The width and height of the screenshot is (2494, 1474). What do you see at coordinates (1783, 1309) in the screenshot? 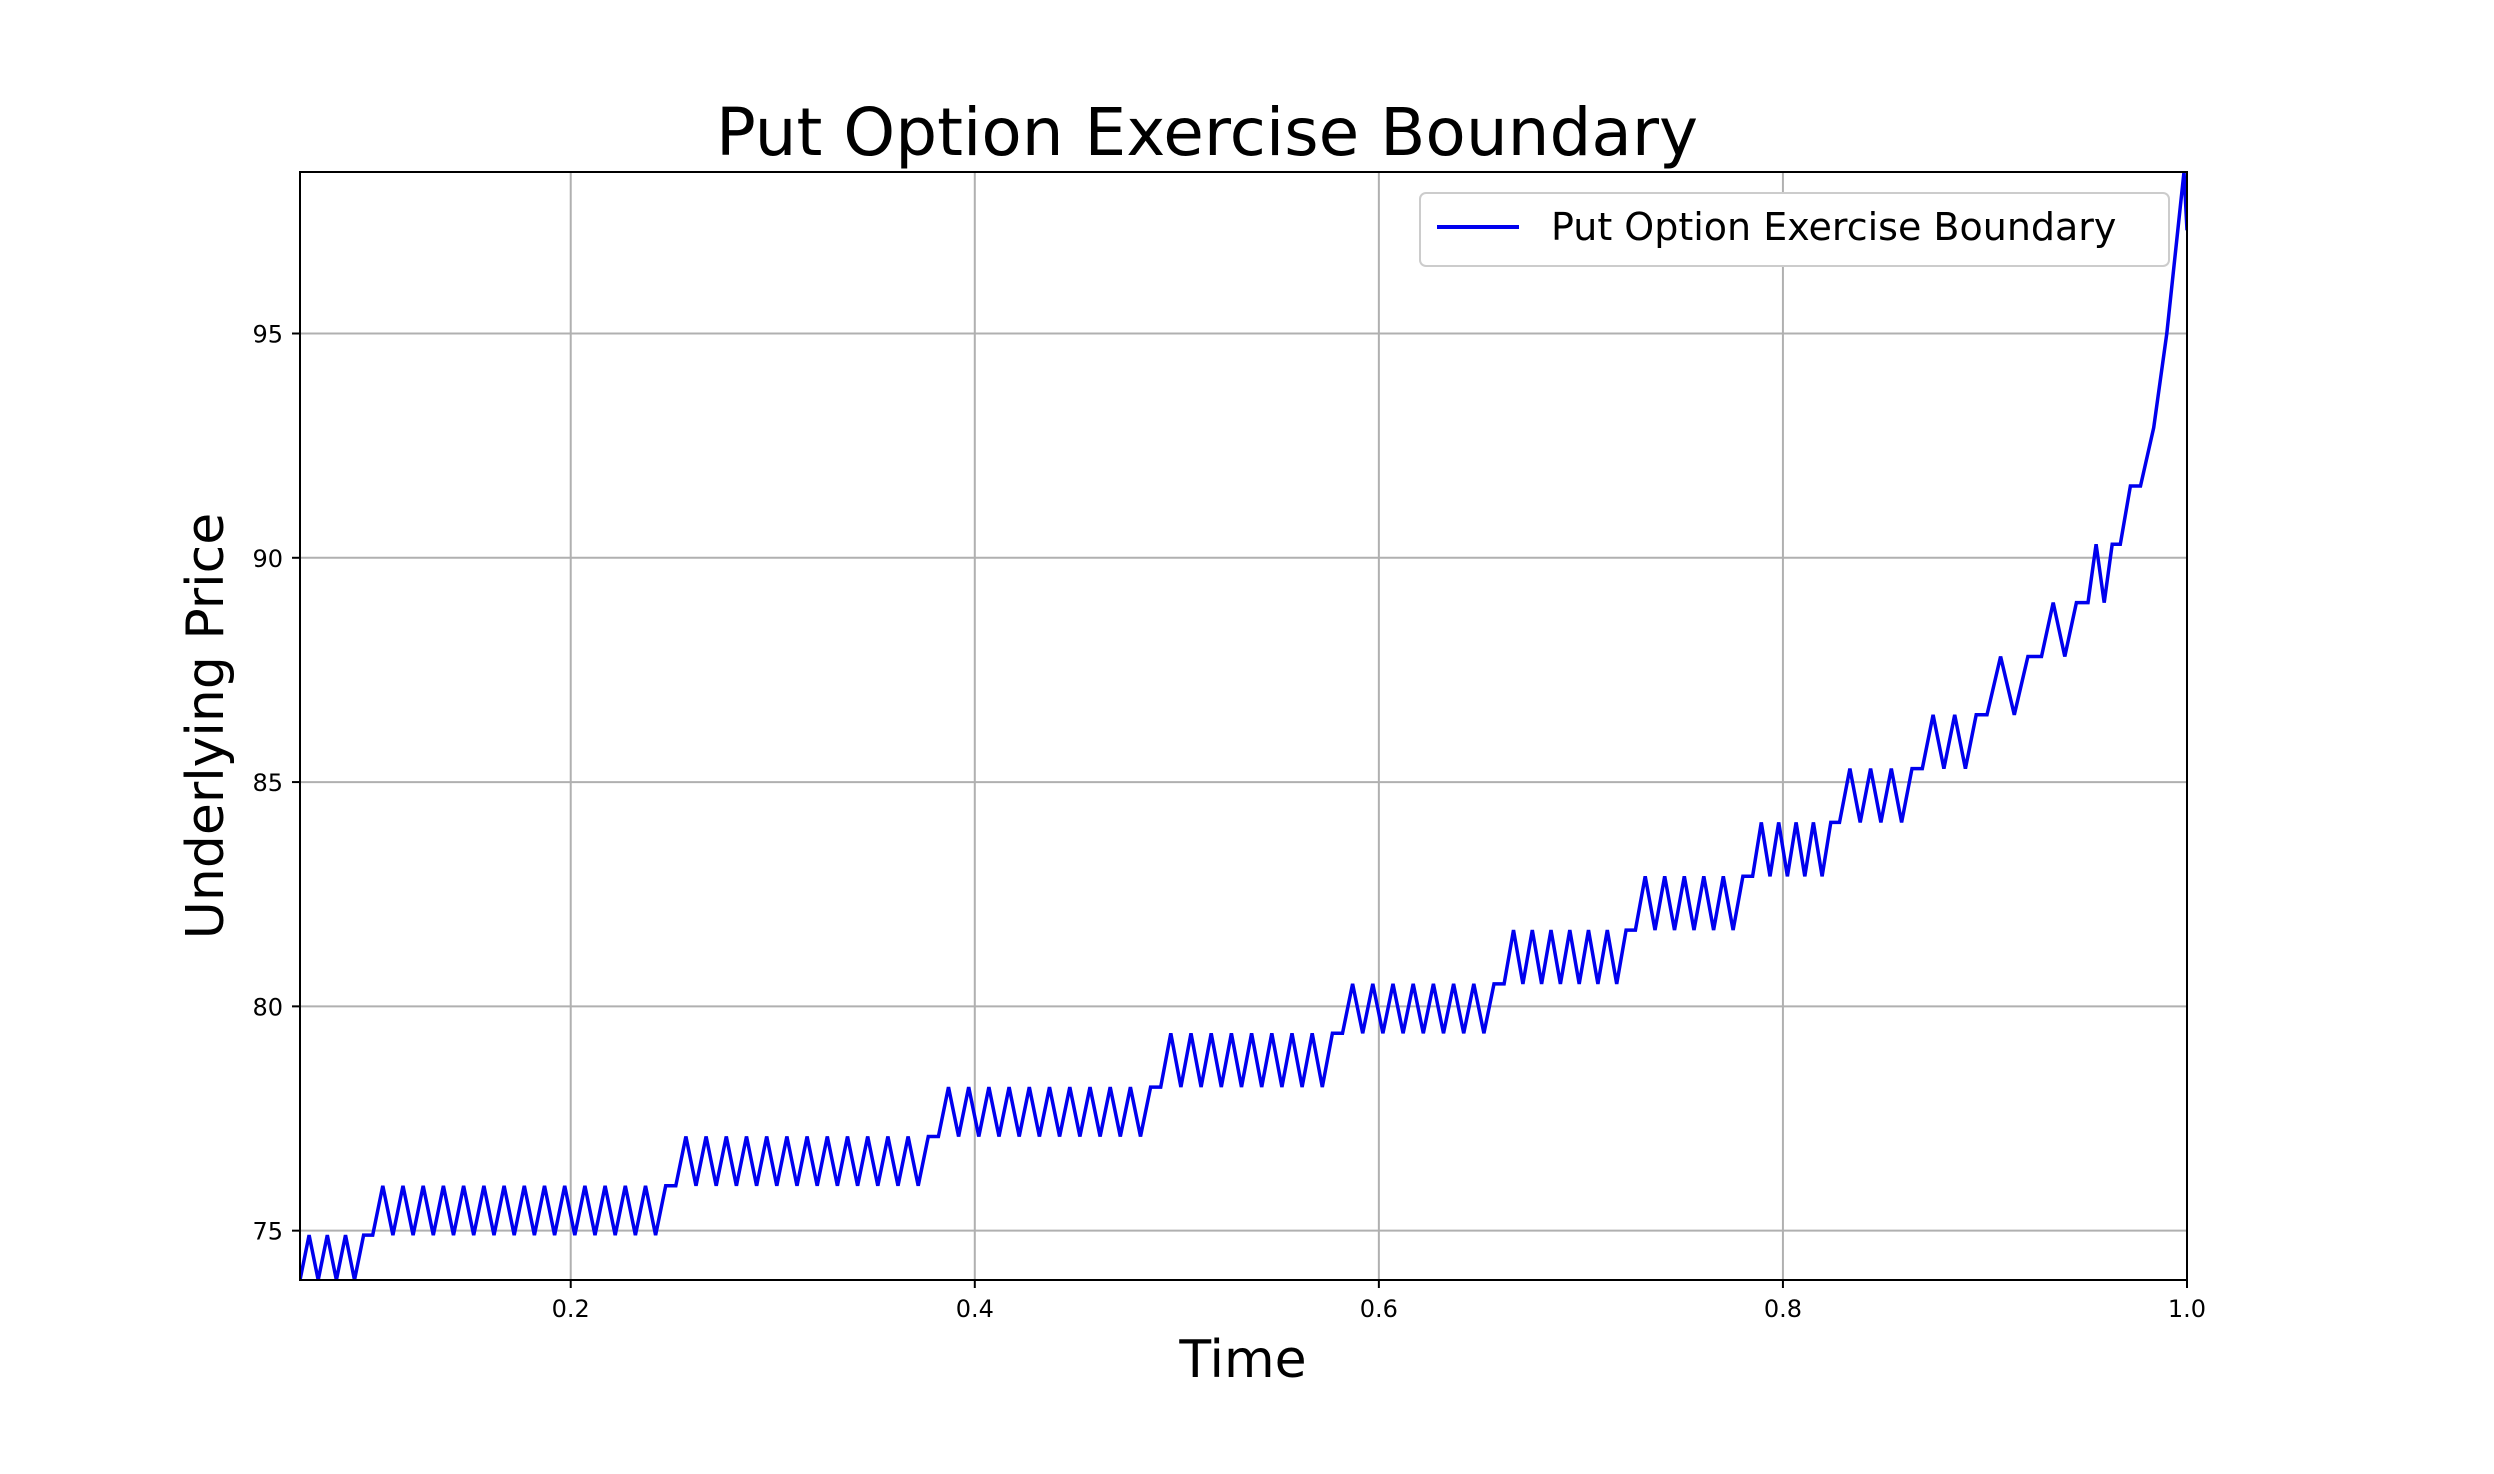
I see `x-tick-label: 0.8` at bounding box center [1783, 1309].